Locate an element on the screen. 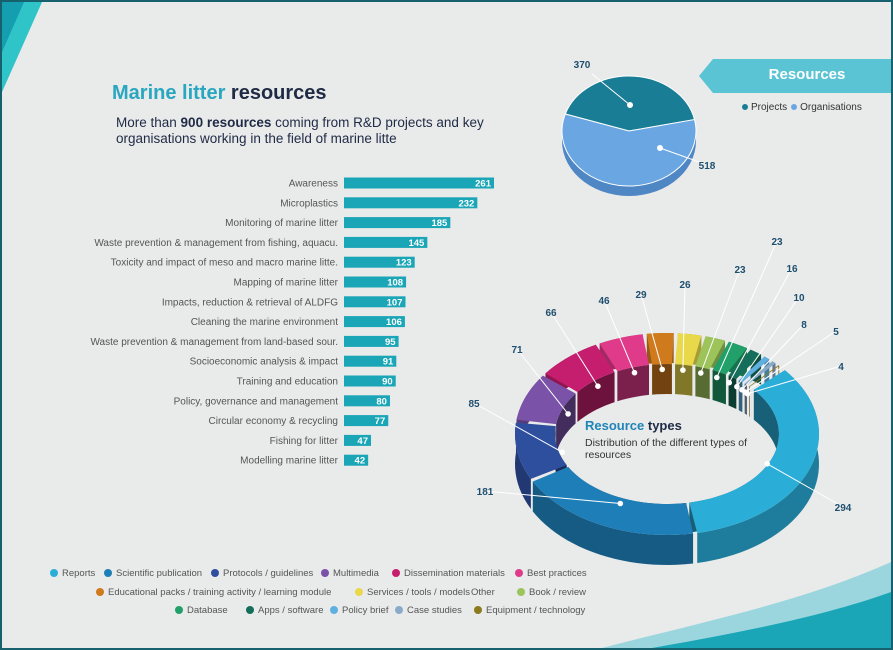 The image size is (893, 650). legend-item: Policy brief is located at coordinates (359, 610).